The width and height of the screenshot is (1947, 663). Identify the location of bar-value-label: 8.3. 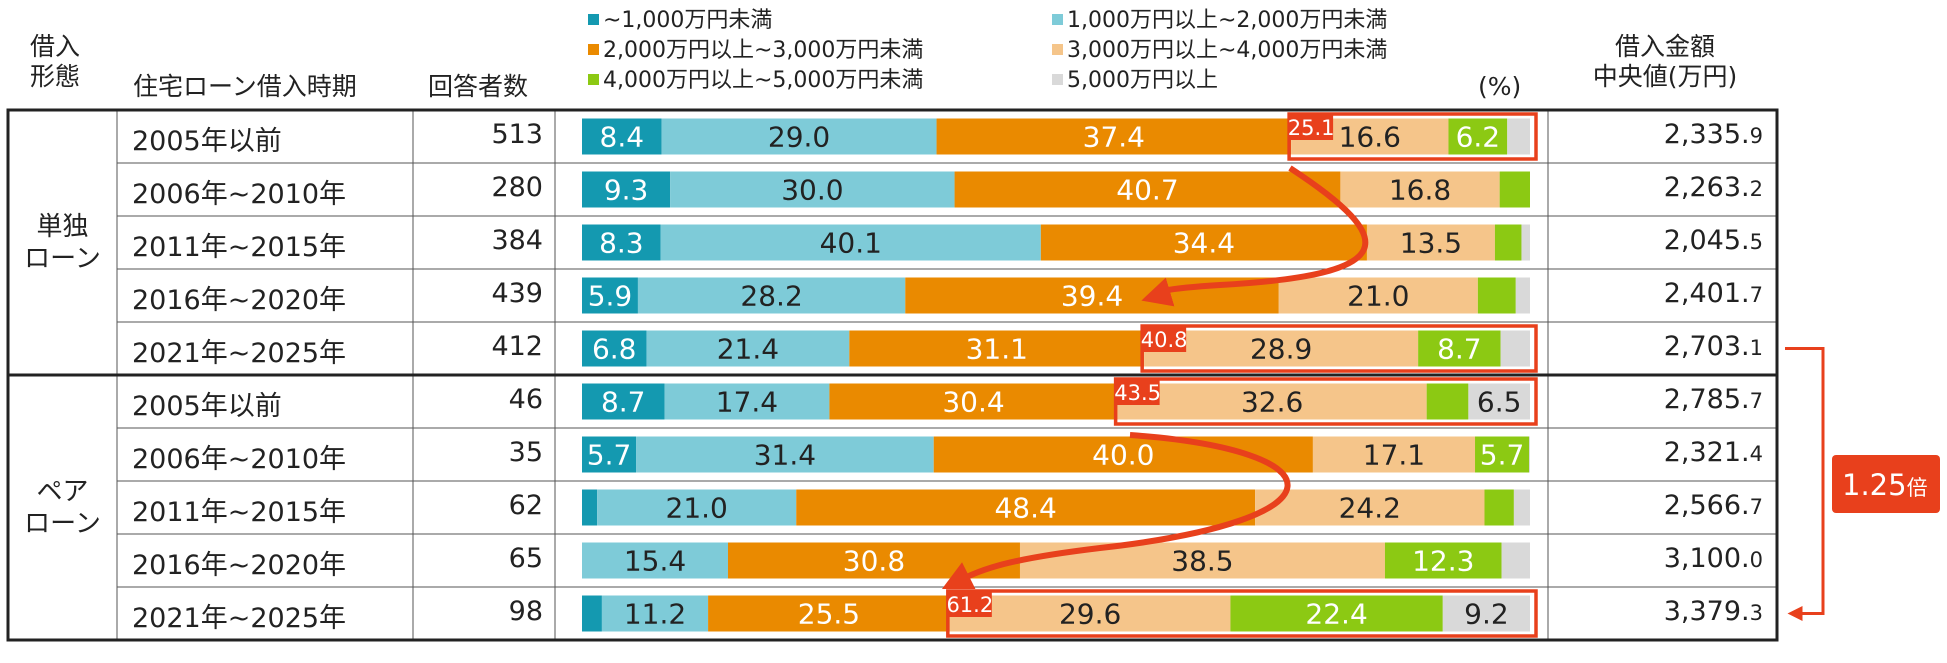
(621, 243).